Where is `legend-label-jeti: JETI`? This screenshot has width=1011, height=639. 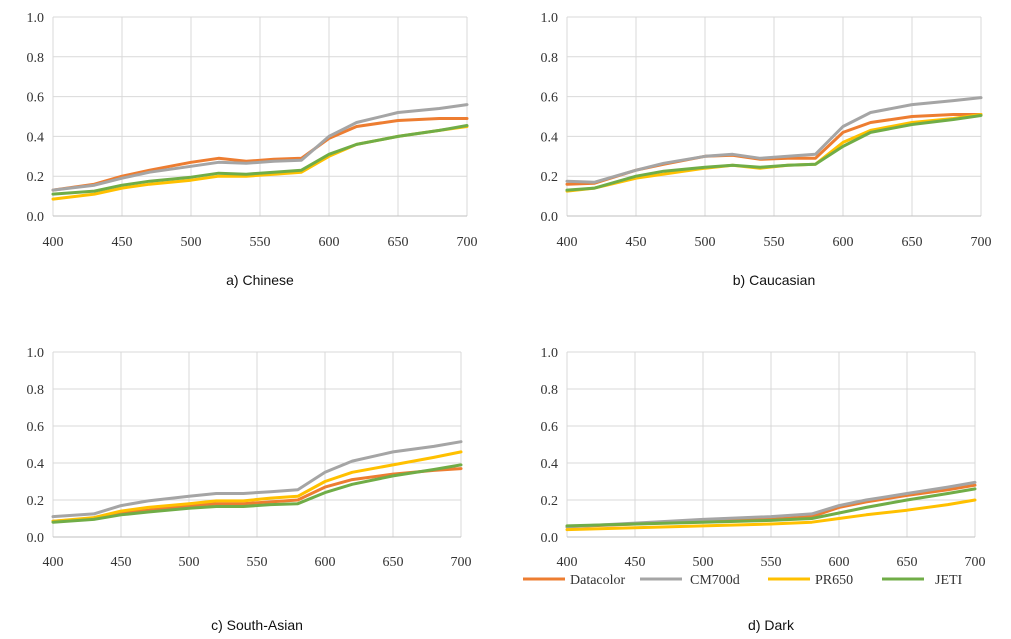 legend-label-jeti: JETI is located at coordinates (949, 580).